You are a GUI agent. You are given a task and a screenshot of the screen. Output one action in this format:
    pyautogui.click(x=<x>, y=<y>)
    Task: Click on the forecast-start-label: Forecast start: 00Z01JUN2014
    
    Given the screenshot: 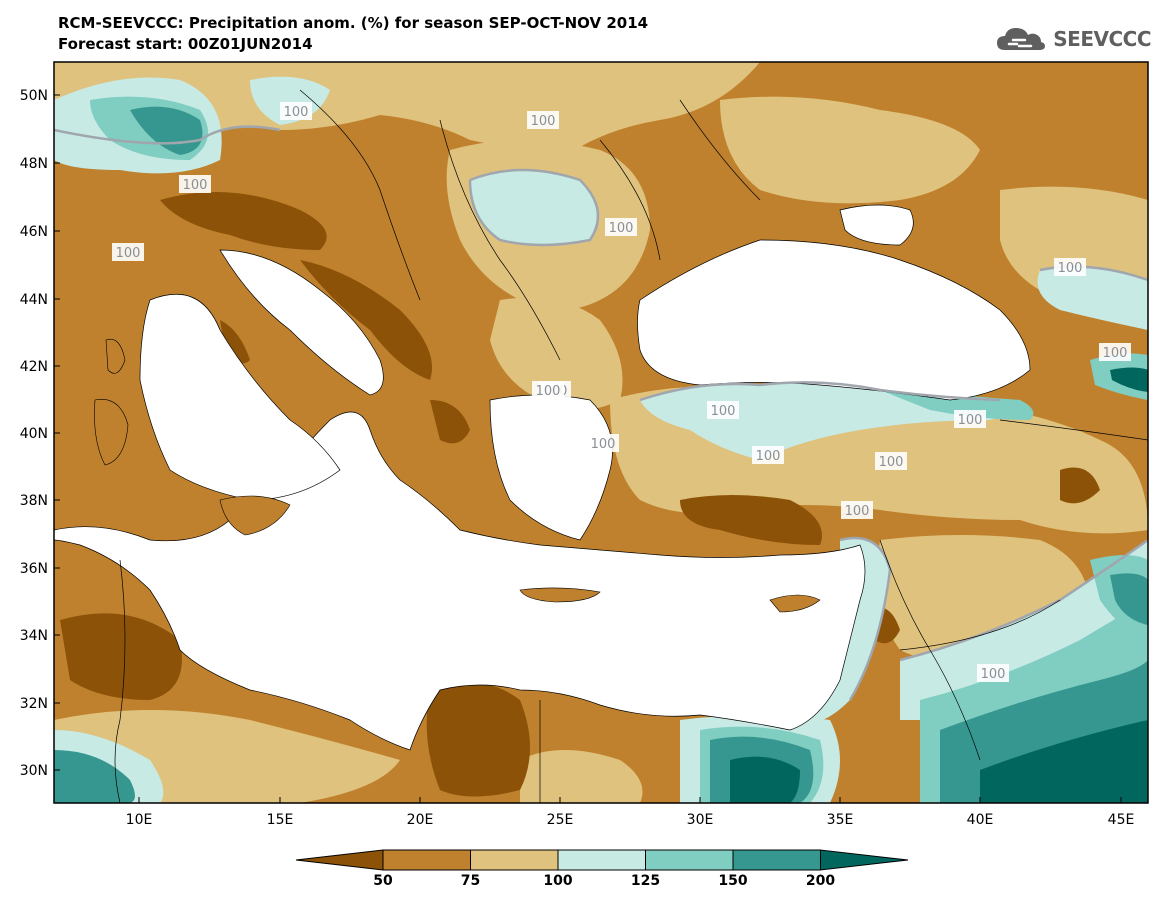 What is the action you would take?
    pyautogui.click(x=185, y=44)
    